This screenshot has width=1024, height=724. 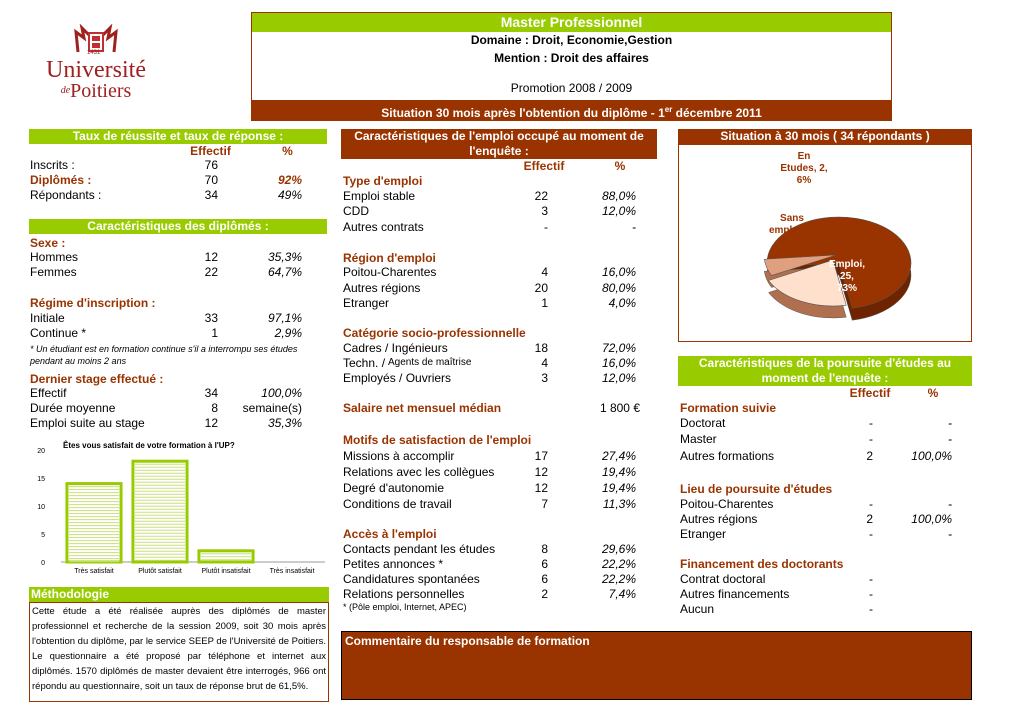 What do you see at coordinates (383, 227) in the screenshot?
I see `row-label: Autres contrats` at bounding box center [383, 227].